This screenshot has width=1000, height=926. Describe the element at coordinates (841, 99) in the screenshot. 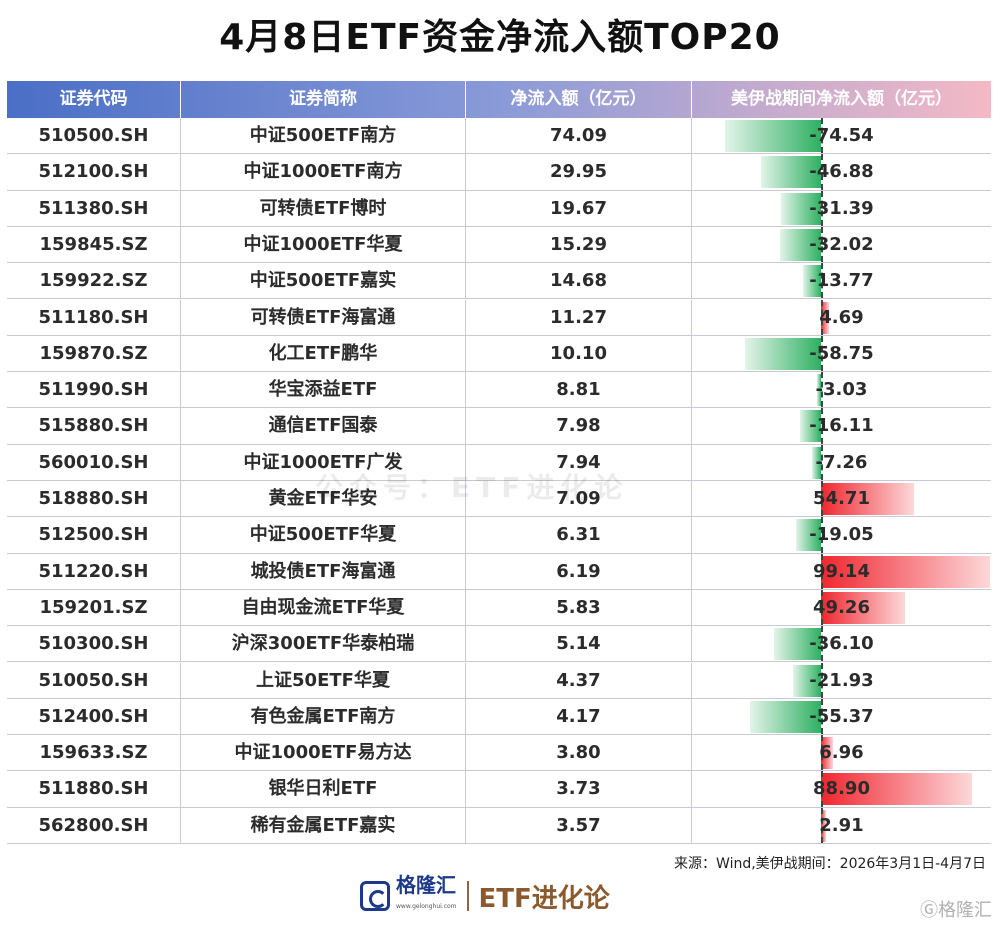

I see `header-war-inflow: 美伊战期间净流入额（亿元）` at that location.